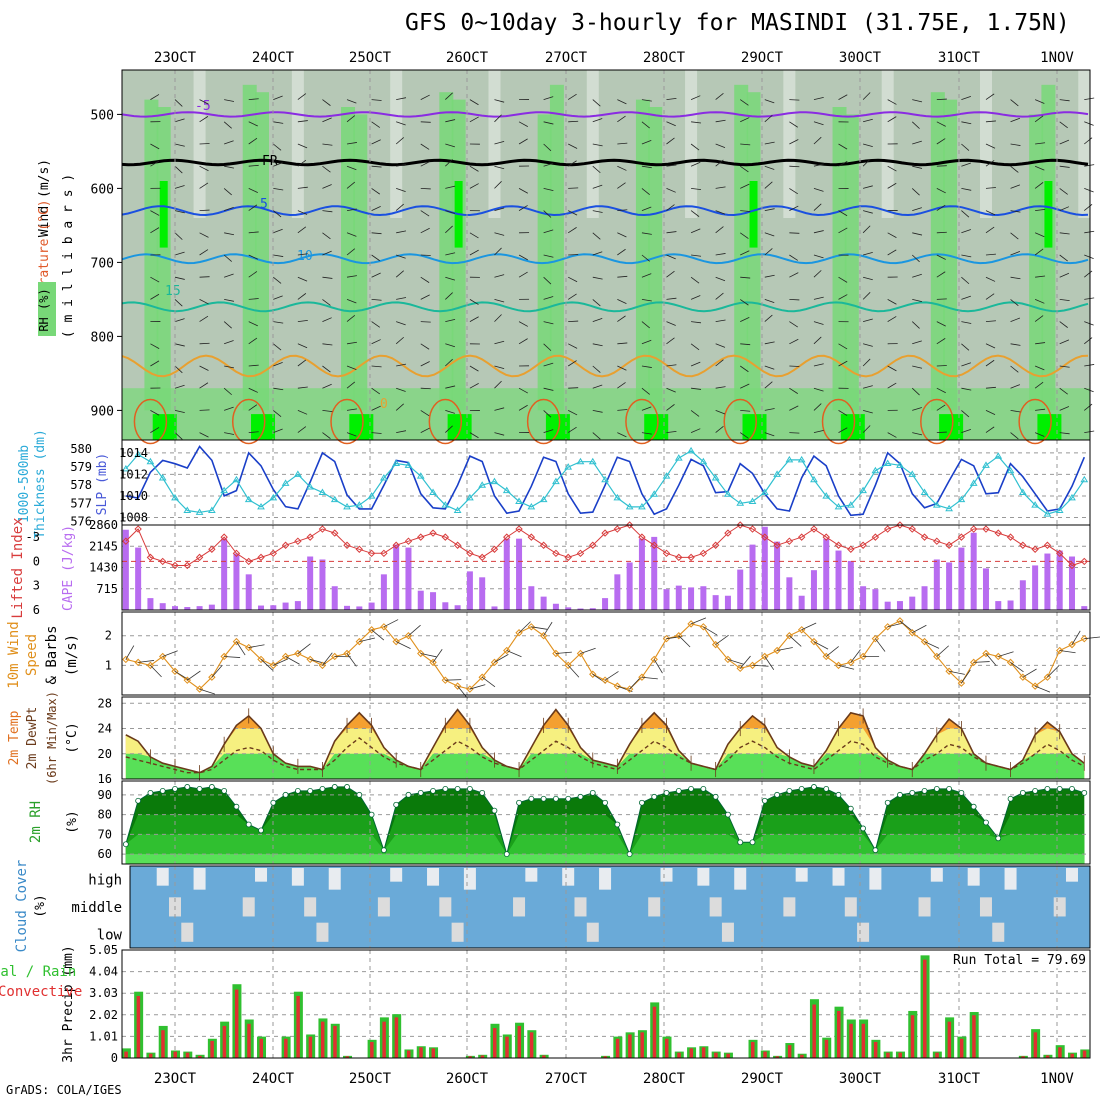  I want to click on slp-line, so click(605, 481).